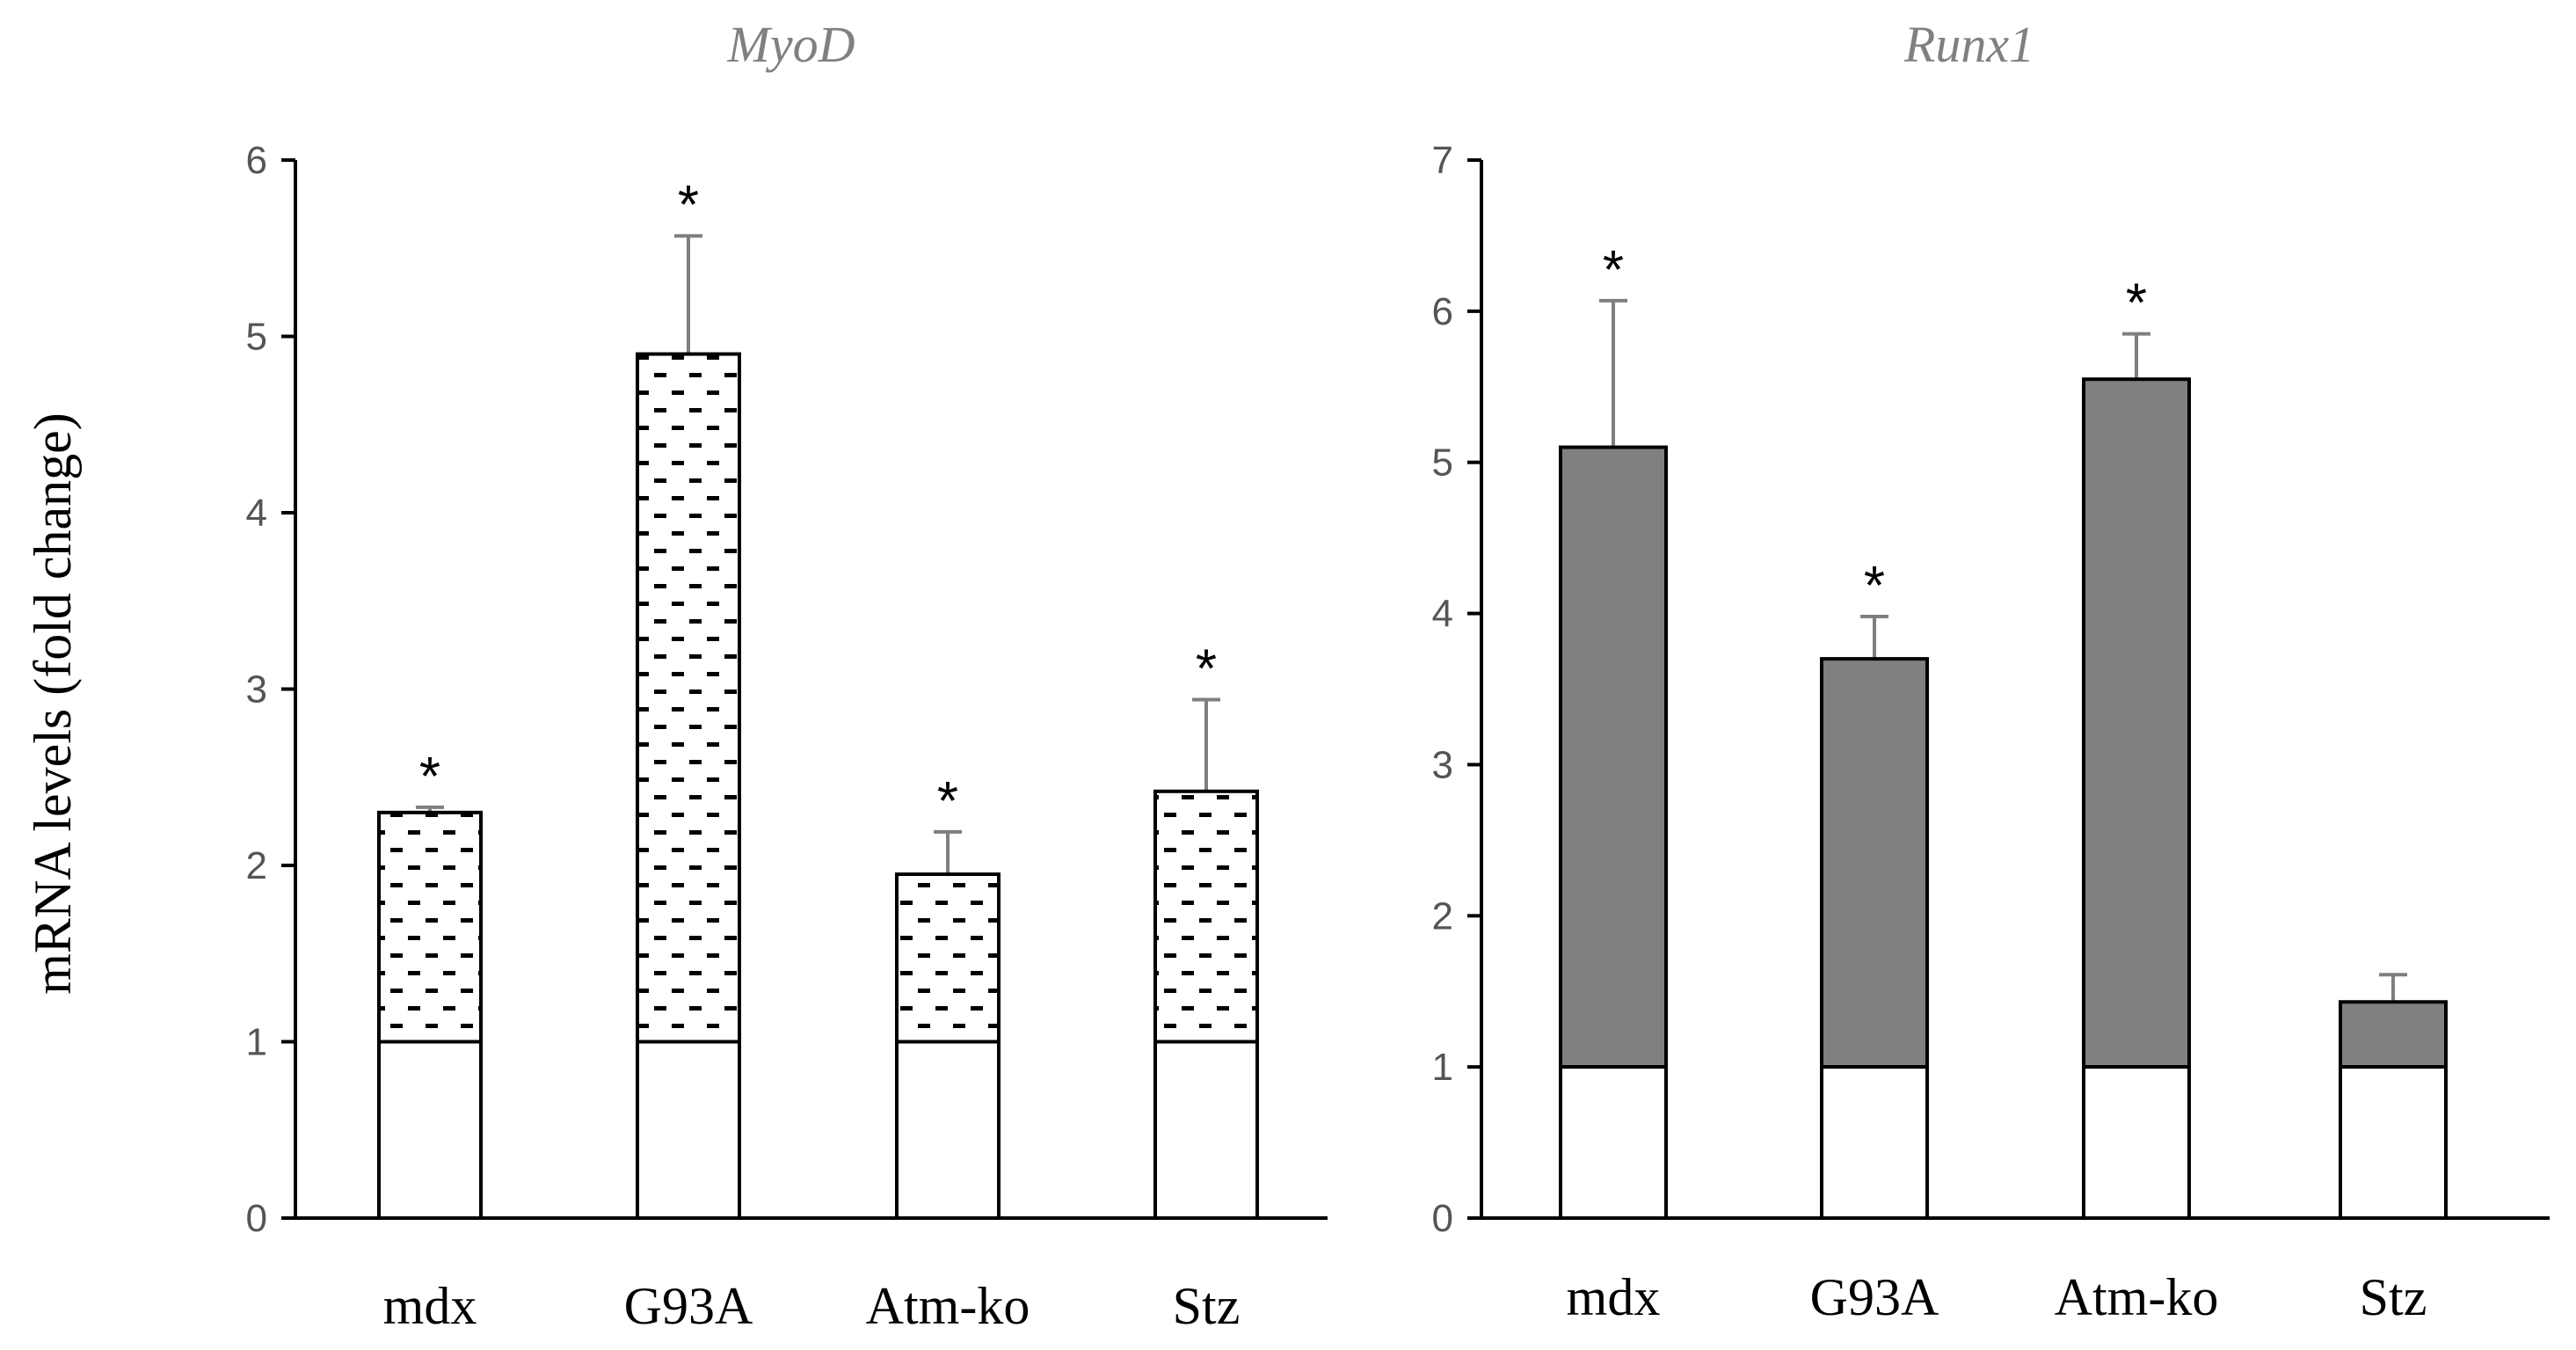 This screenshot has height=1350, width=2576. I want to click on y-tick-label: 7, so click(1442, 160).